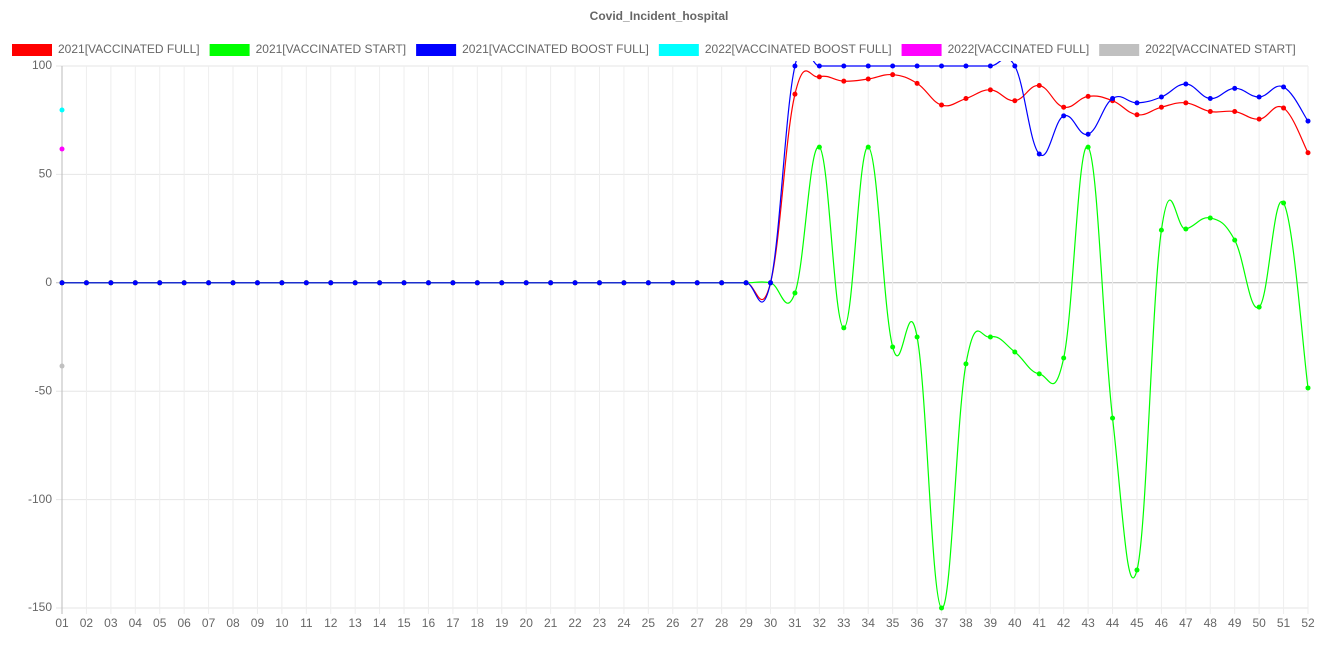 This screenshot has height=659, width=1318. Describe the element at coordinates (673, 623) in the screenshot. I see `x-tick-label: 26` at that location.